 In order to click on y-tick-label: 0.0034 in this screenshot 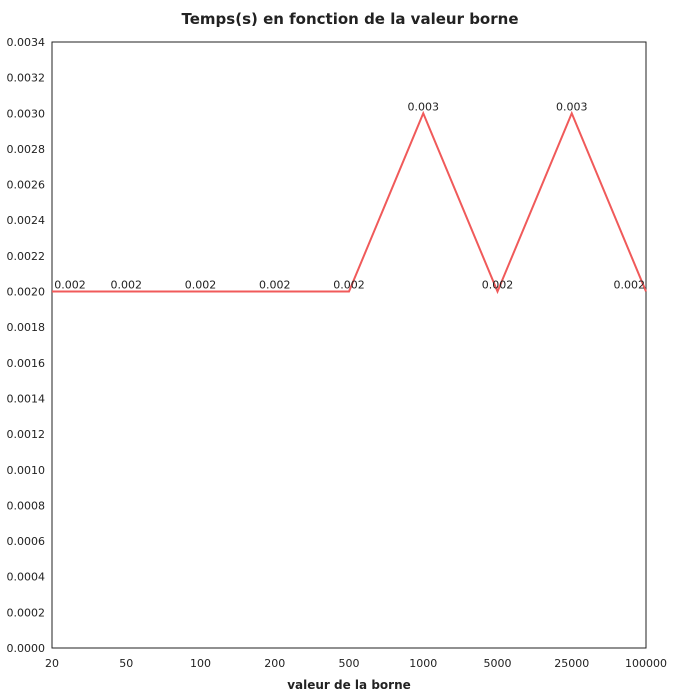, I will do `click(26, 42)`.